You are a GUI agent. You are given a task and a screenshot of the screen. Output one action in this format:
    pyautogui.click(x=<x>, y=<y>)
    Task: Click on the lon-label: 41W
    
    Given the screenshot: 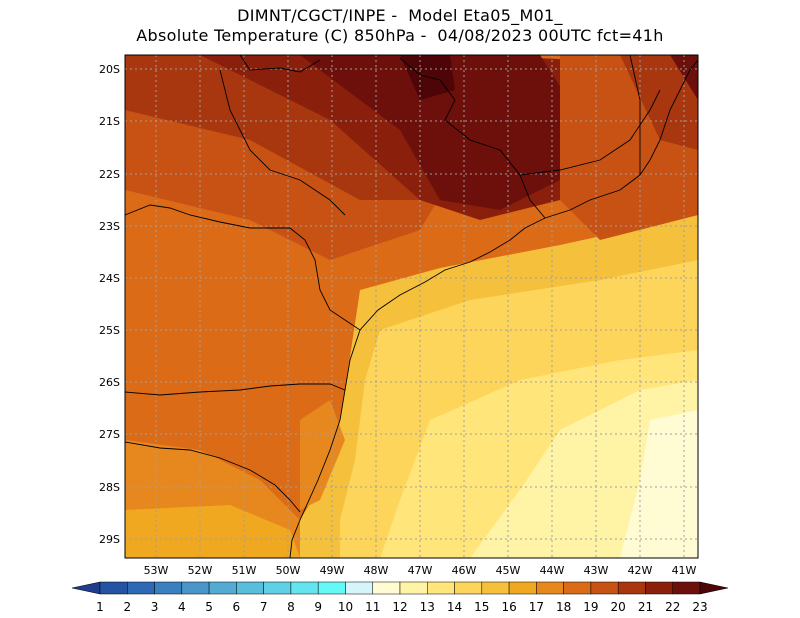 What is the action you would take?
    pyautogui.click(x=684, y=570)
    